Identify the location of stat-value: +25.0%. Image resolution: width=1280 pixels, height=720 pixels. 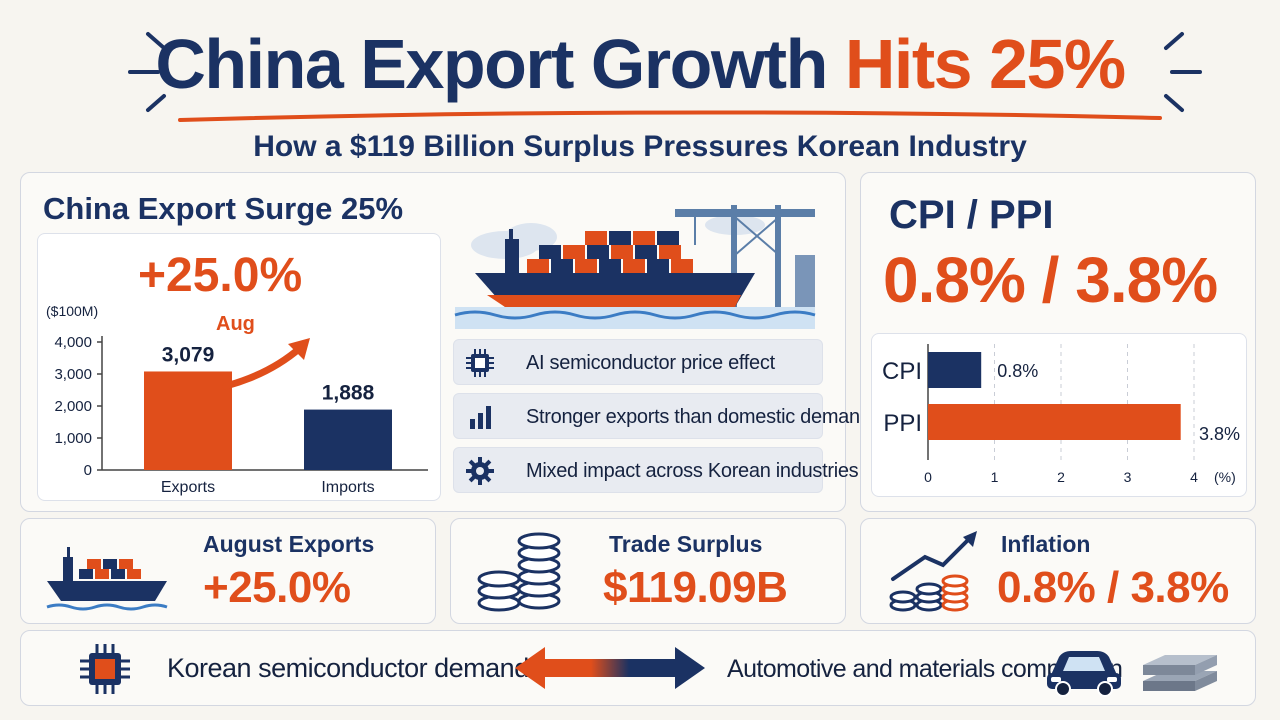
(277, 587).